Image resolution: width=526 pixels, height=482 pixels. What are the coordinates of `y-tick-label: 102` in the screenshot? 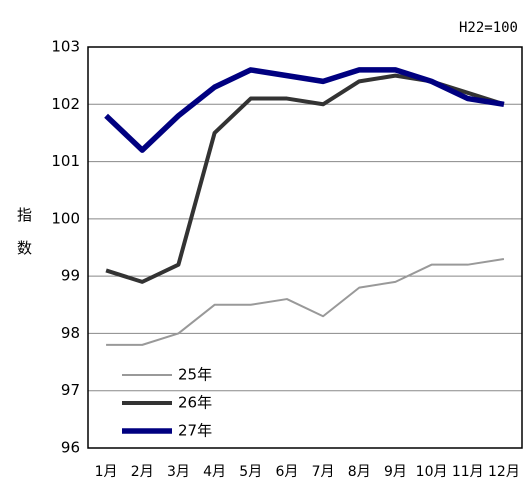 It's located at (65, 104).